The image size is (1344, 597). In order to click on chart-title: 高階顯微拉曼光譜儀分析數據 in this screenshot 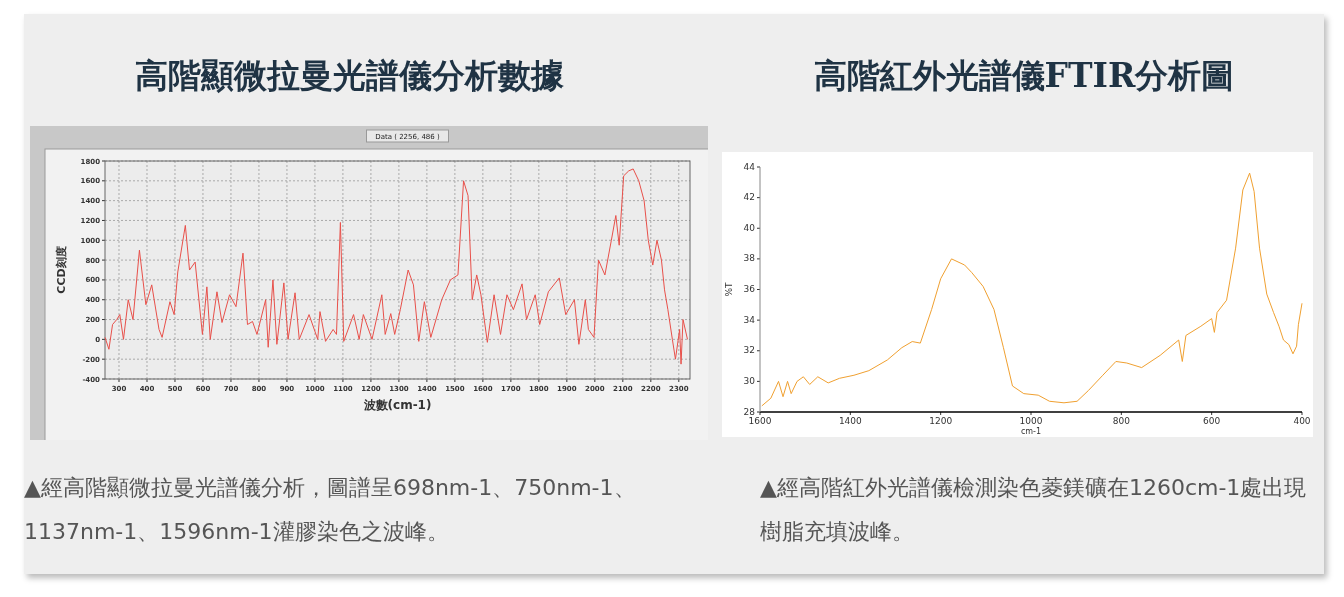, I will do `click(349, 76)`.